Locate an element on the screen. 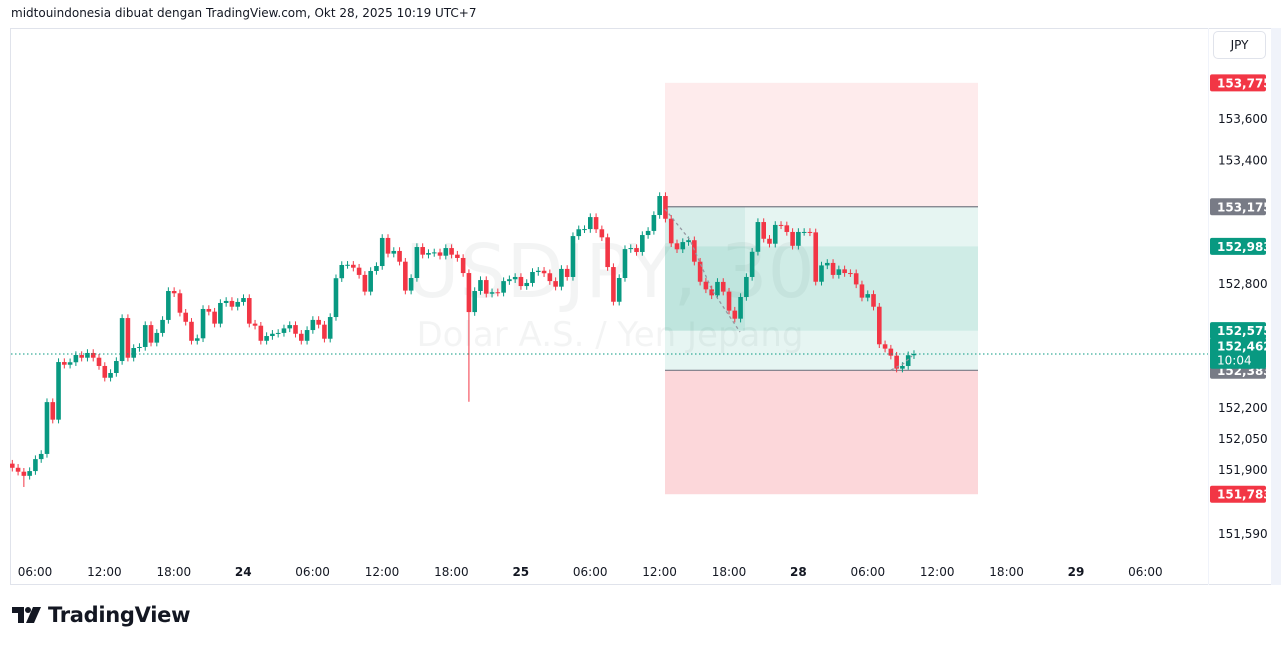 This screenshot has width=1281, height=646. upper-target-badge: 153,775 is located at coordinates (1241, 83).